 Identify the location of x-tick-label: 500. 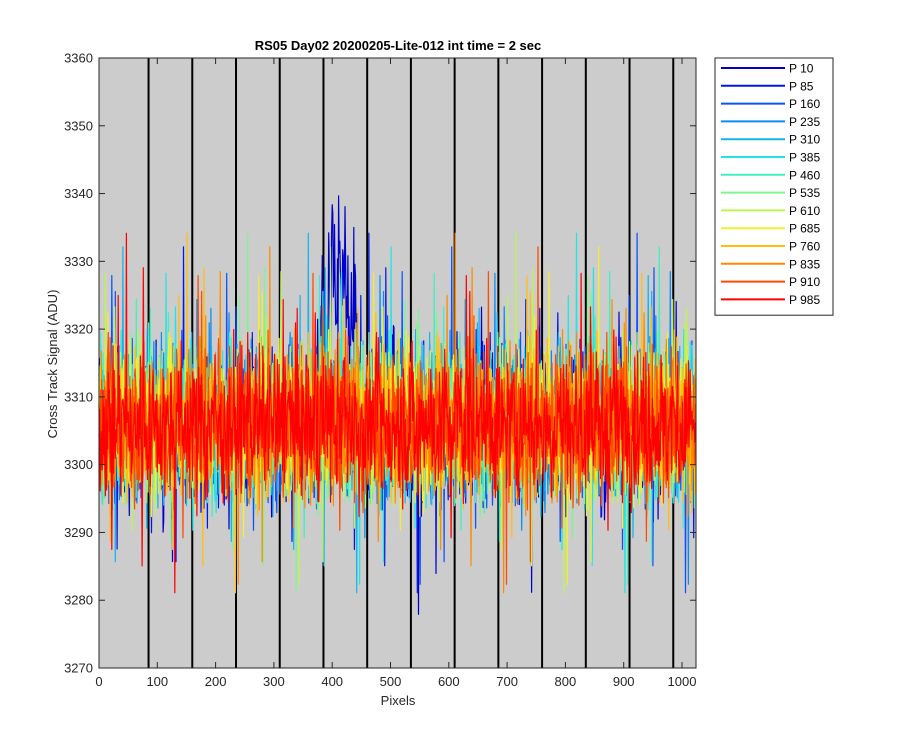
(391, 681).